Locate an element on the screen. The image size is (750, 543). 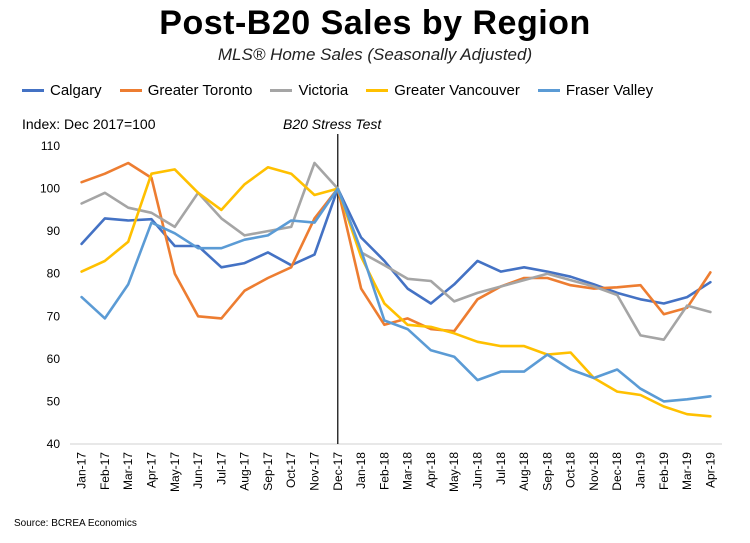
x-tick-label: Mar-18 is located at coordinates (408, 471).